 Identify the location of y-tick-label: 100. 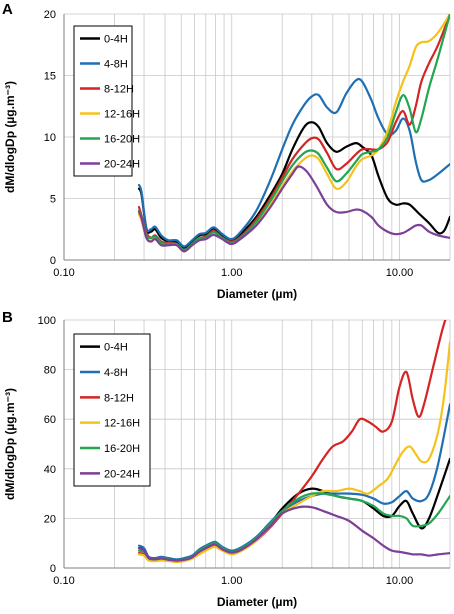
(47, 321).